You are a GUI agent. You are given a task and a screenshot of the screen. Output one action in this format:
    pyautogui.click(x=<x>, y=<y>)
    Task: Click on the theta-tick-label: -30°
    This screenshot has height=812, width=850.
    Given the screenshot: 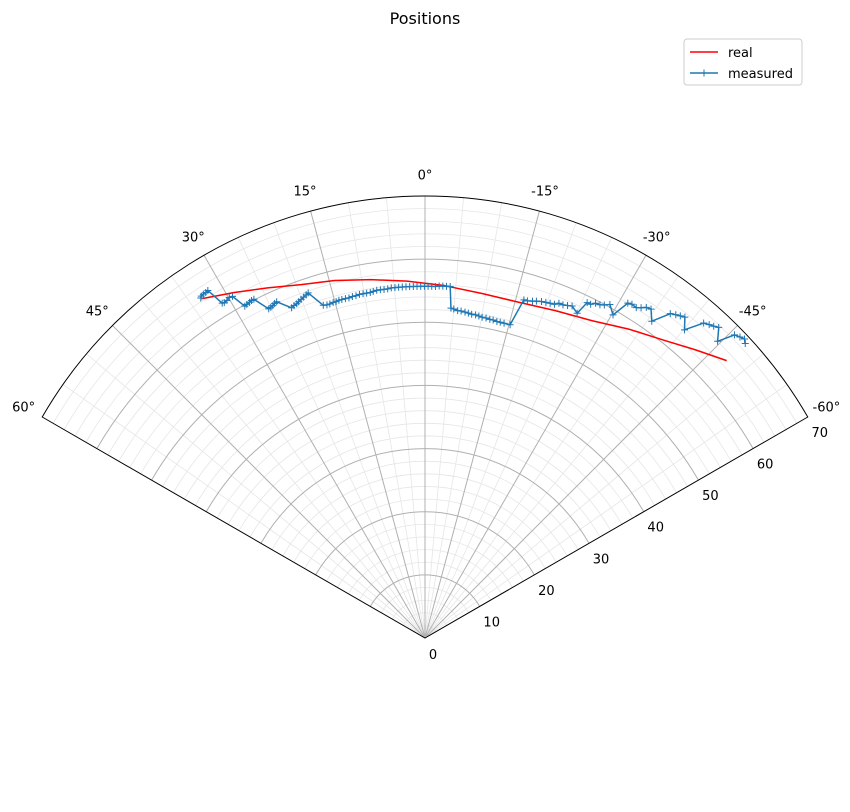 What is the action you would take?
    pyautogui.click(x=657, y=238)
    